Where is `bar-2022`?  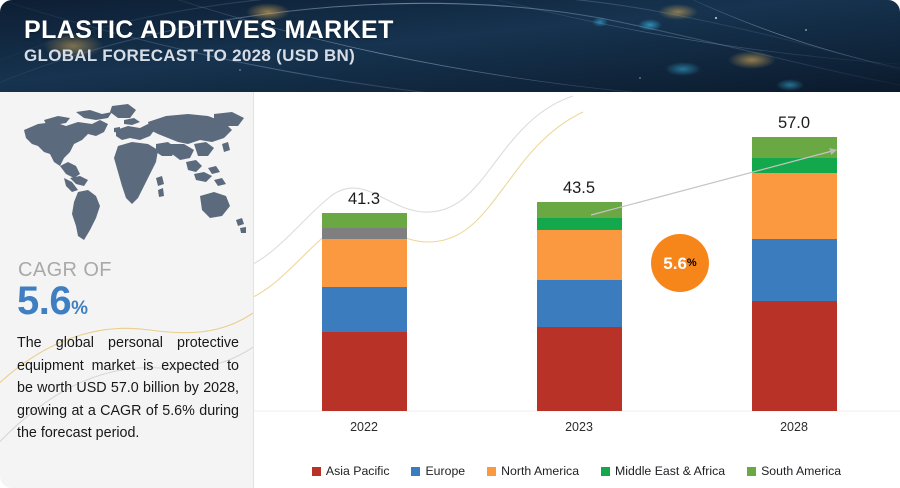
bar-2022 is located at coordinates (364, 311).